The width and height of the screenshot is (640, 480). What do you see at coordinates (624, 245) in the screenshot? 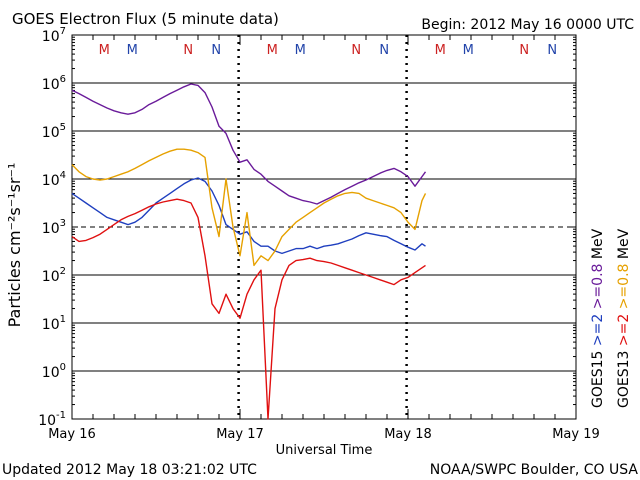
I see `legend-entry-7: MeV` at bounding box center [624, 245].